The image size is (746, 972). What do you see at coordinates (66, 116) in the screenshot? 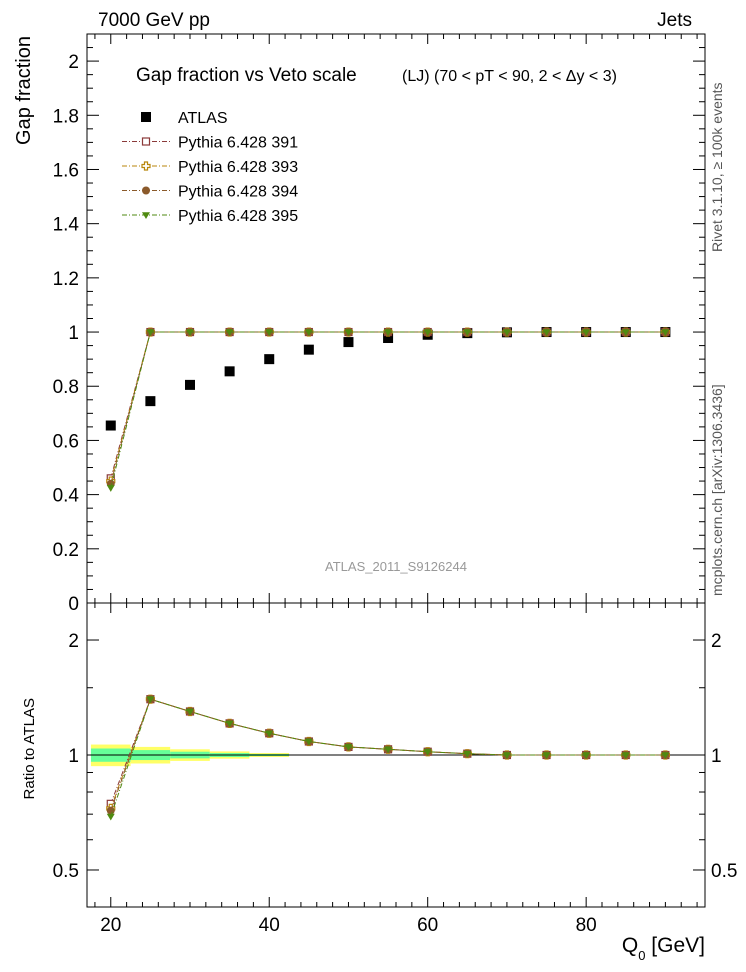
I see `y-tick-label: 1.8` at bounding box center [66, 116].